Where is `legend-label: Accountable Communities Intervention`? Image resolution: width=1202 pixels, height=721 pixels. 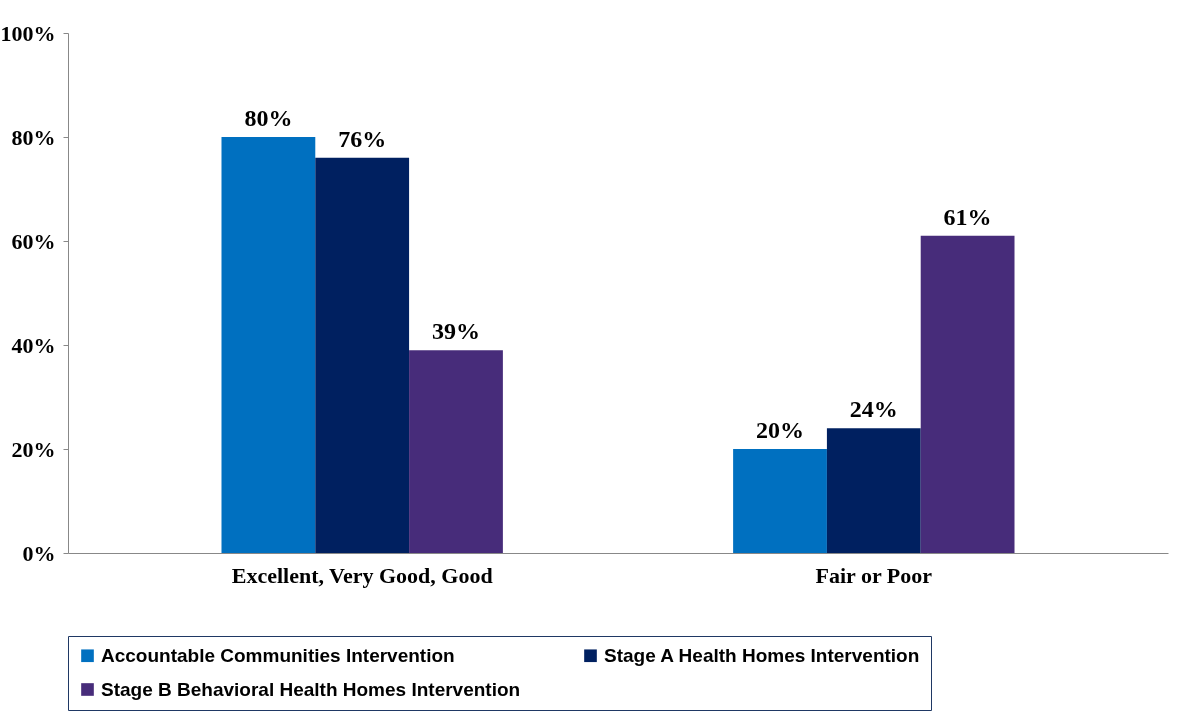
legend-label: Accountable Communities Intervention is located at coordinates (278, 655).